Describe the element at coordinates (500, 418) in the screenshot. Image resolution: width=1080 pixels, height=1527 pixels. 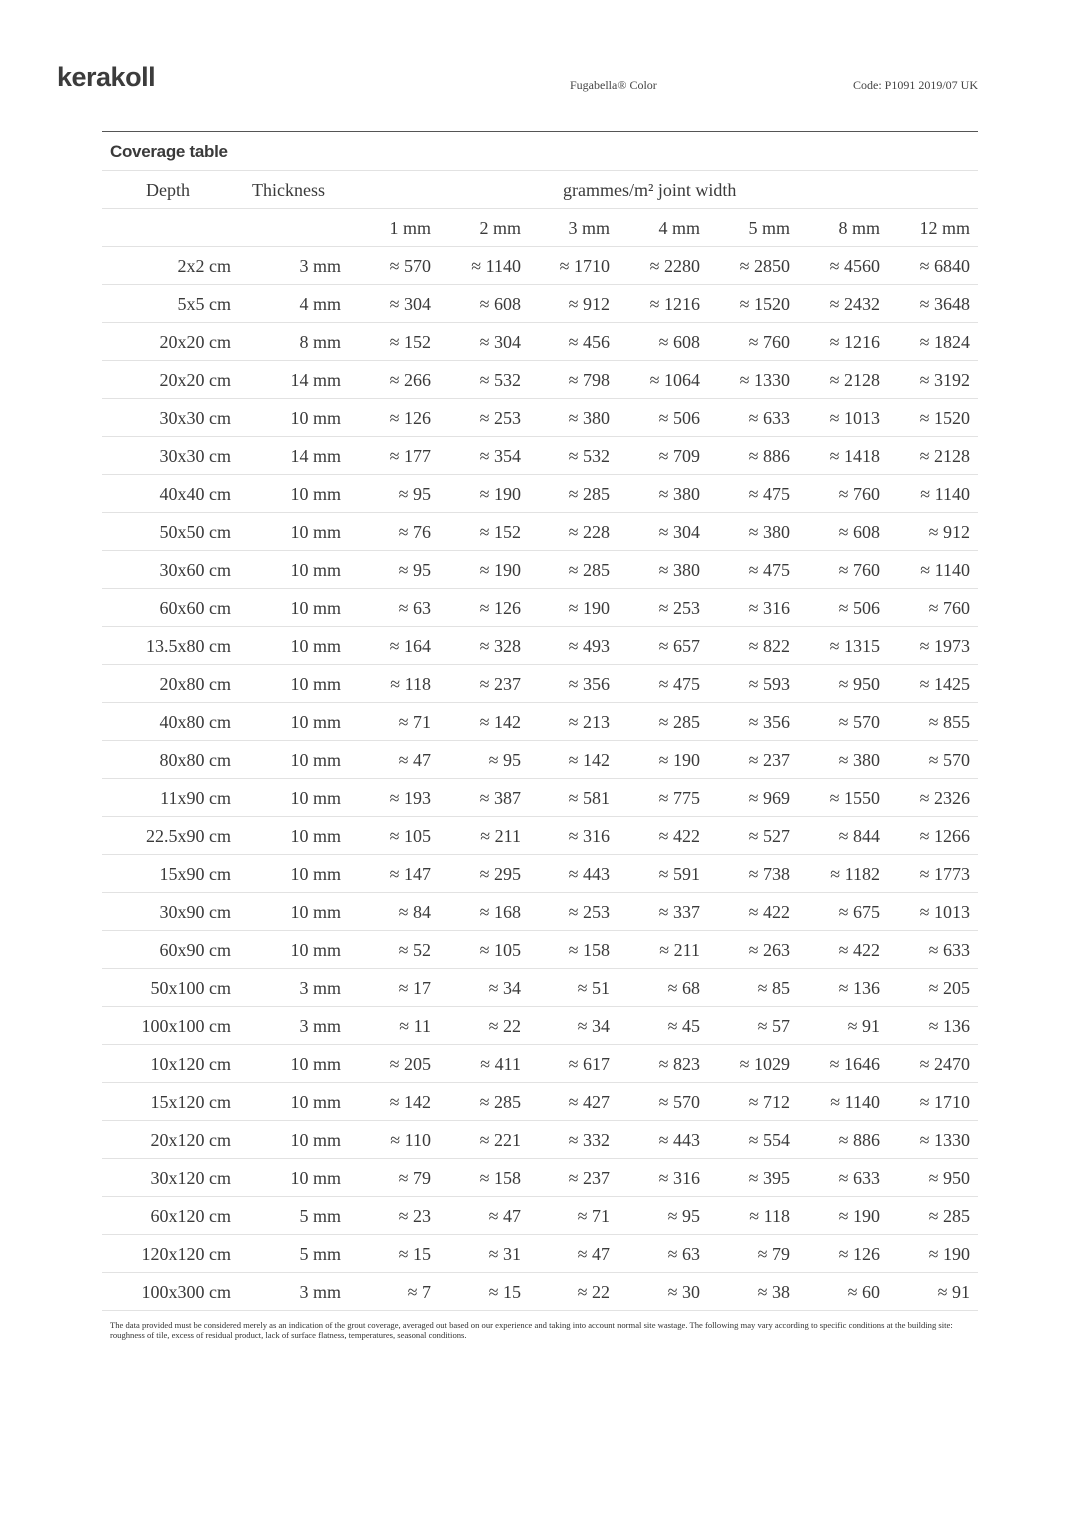
I see `value-cell: ≈ 253` at that location.